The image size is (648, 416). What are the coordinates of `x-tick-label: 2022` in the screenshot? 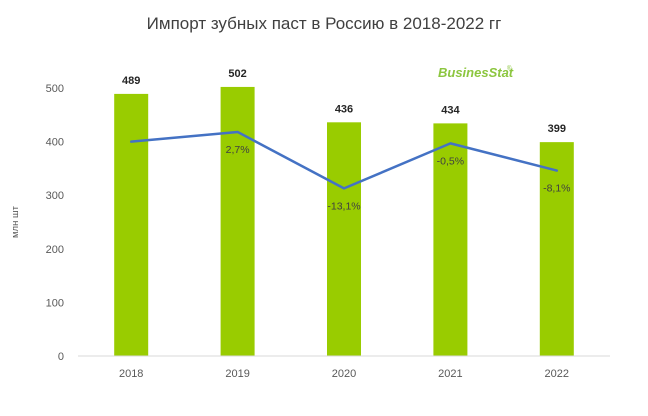 It's located at (557, 374).